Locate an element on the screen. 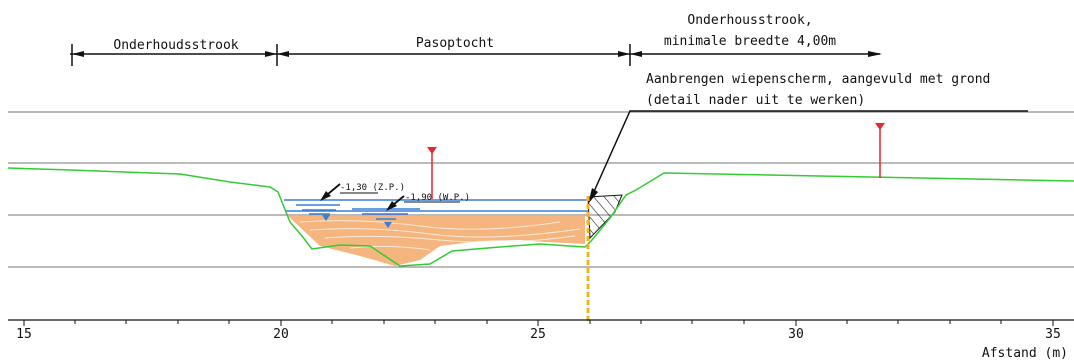  zone-label-onderhoudsstrook-right-1: Onderhousstrook, is located at coordinates (749, 20).